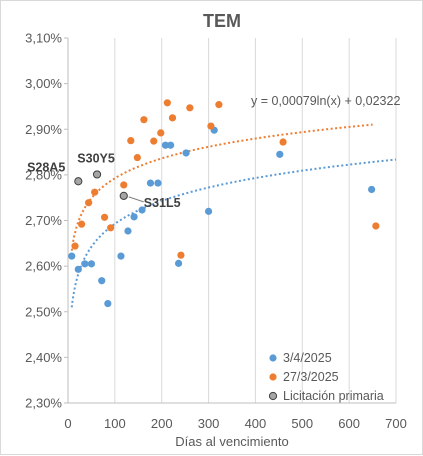 This screenshot has width=423, height=456. What do you see at coordinates (46, 167) in the screenshot?
I see `point-label-s28a5: S28A5` at bounding box center [46, 167].